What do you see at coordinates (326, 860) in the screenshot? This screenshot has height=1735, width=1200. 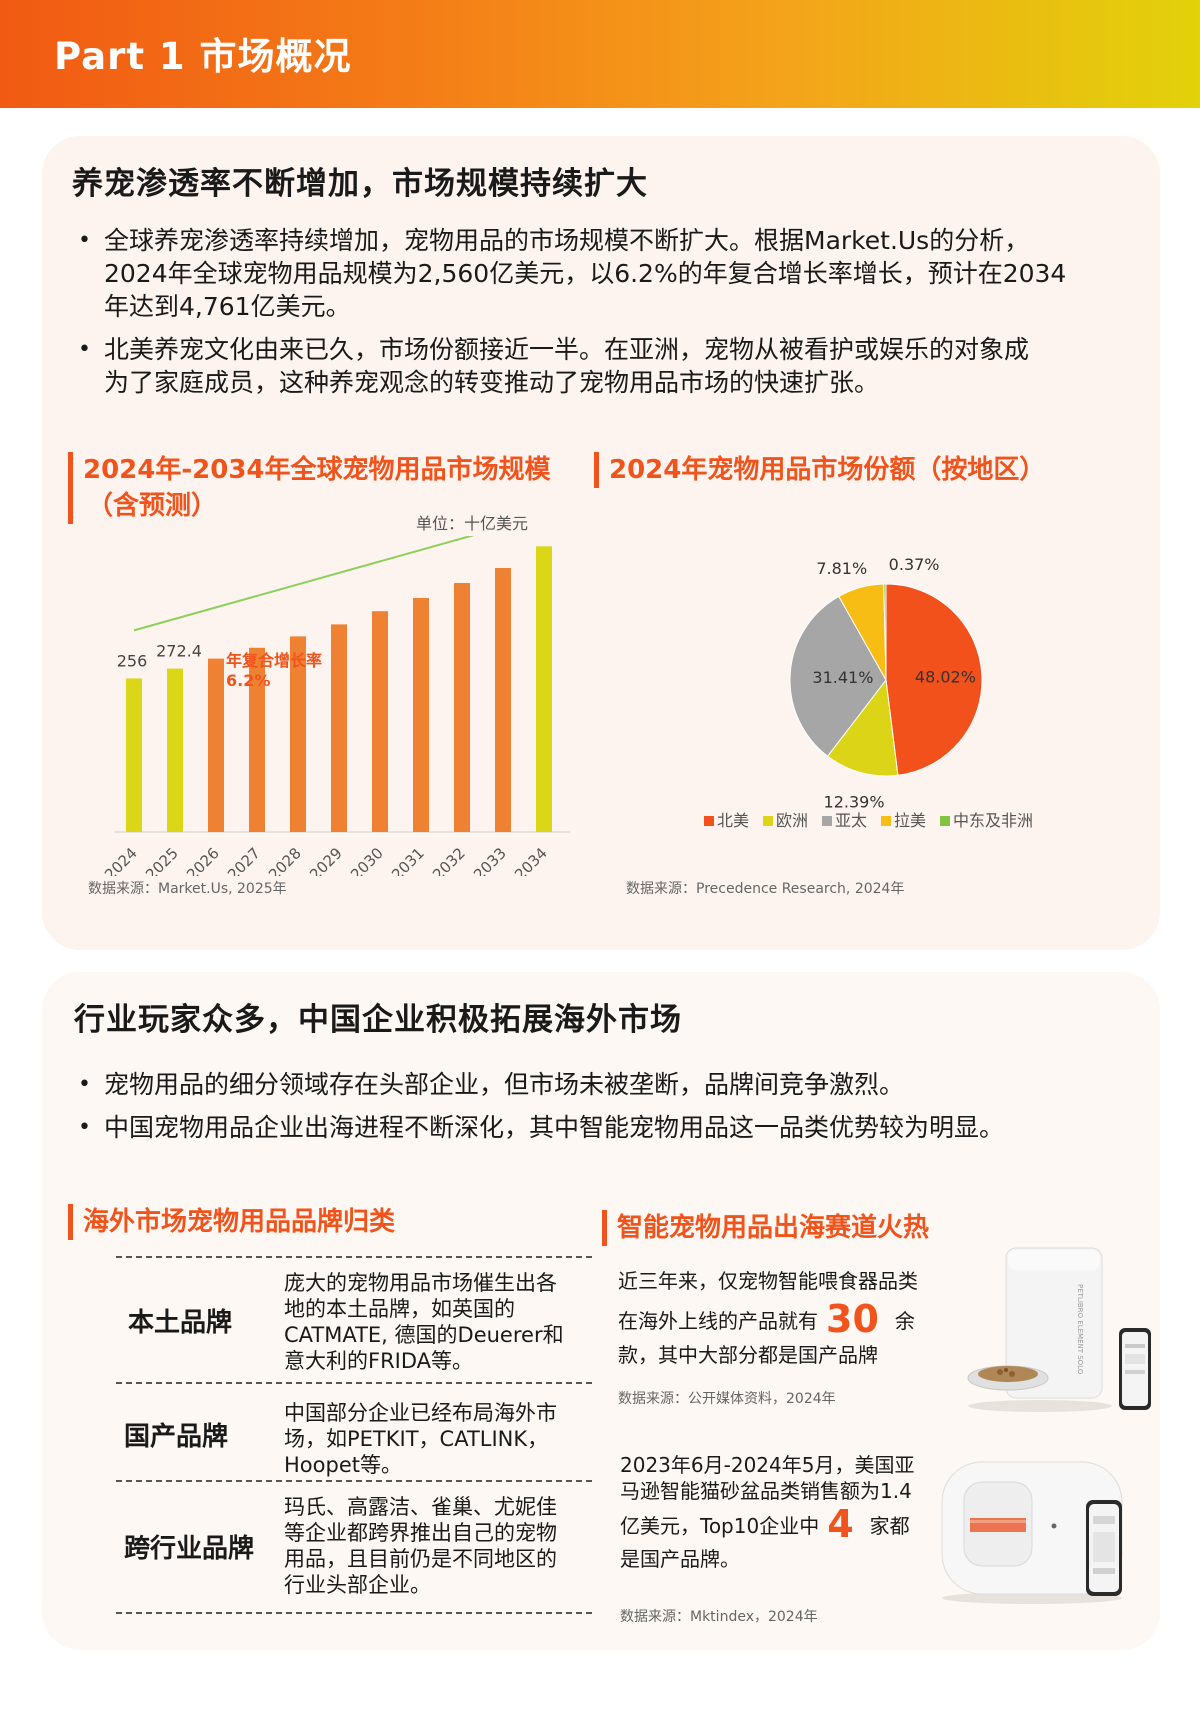 I see `bar-tick-label: 2029` at bounding box center [326, 860].